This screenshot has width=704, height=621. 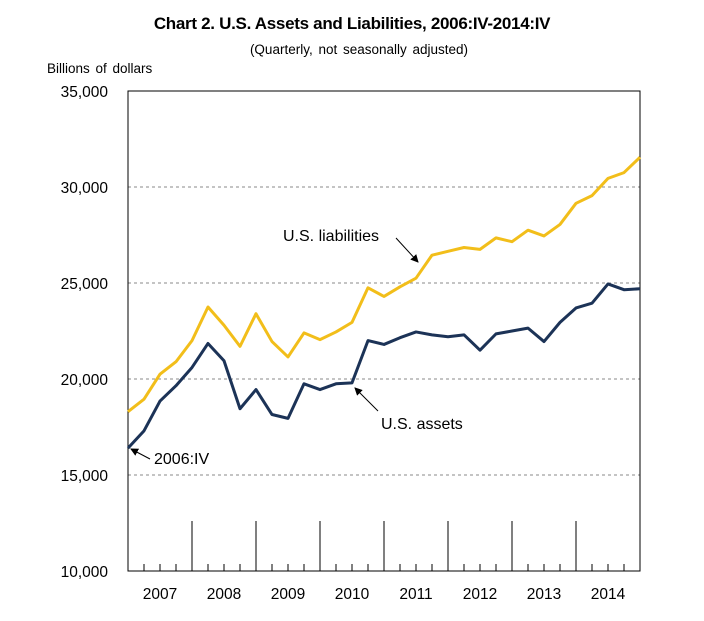 What do you see at coordinates (366, 399) in the screenshot?
I see `annotation-arrow-assets` at bounding box center [366, 399].